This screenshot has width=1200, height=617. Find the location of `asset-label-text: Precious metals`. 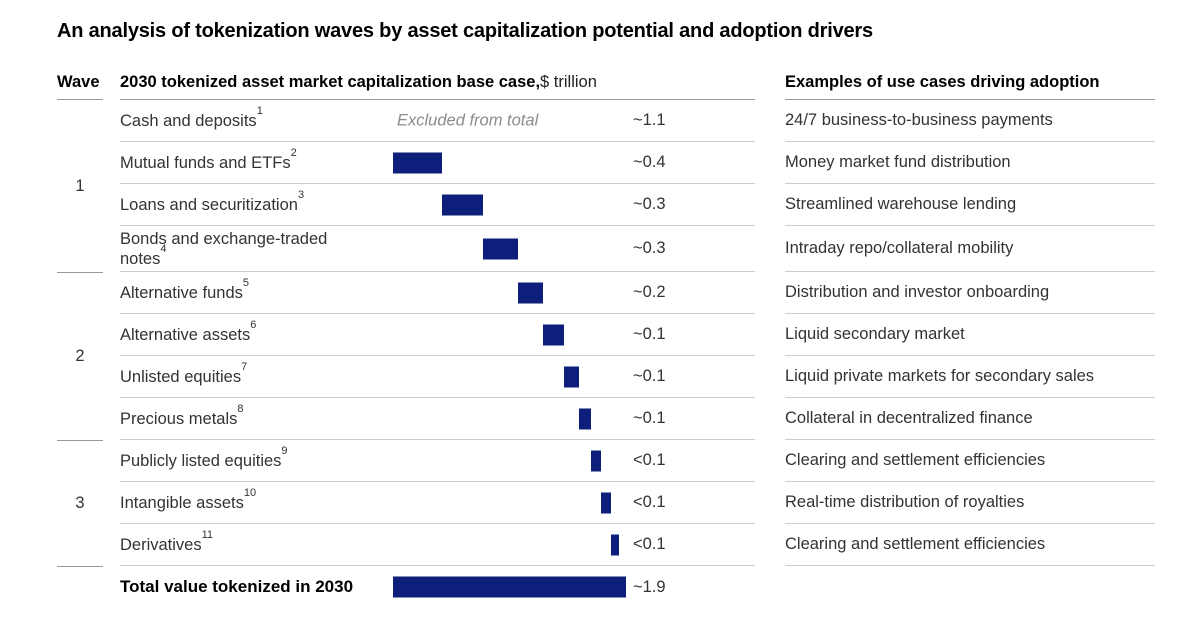

asset-label-text: Precious metals is located at coordinates (179, 418).